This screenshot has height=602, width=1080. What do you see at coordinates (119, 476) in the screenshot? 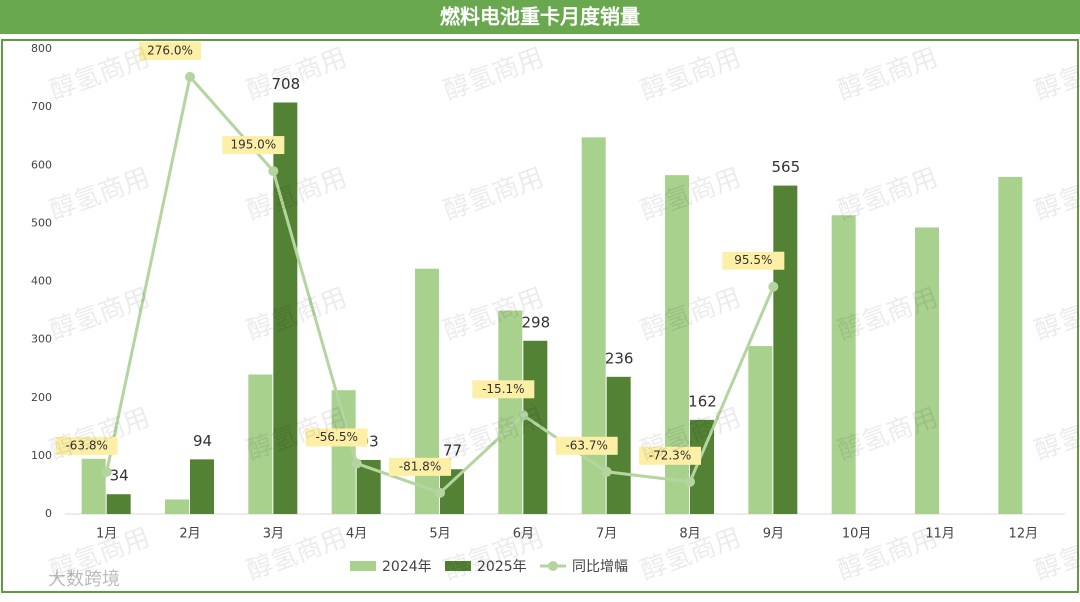
I see `data-label: 34` at bounding box center [119, 476].